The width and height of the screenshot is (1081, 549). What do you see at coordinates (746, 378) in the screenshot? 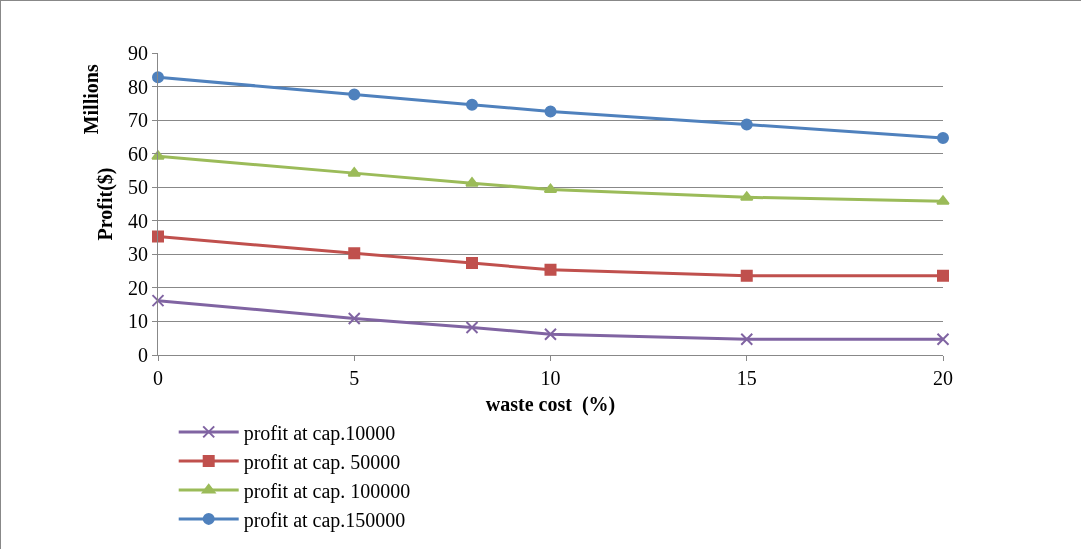
I see `x-tick-label: 15` at bounding box center [746, 378].